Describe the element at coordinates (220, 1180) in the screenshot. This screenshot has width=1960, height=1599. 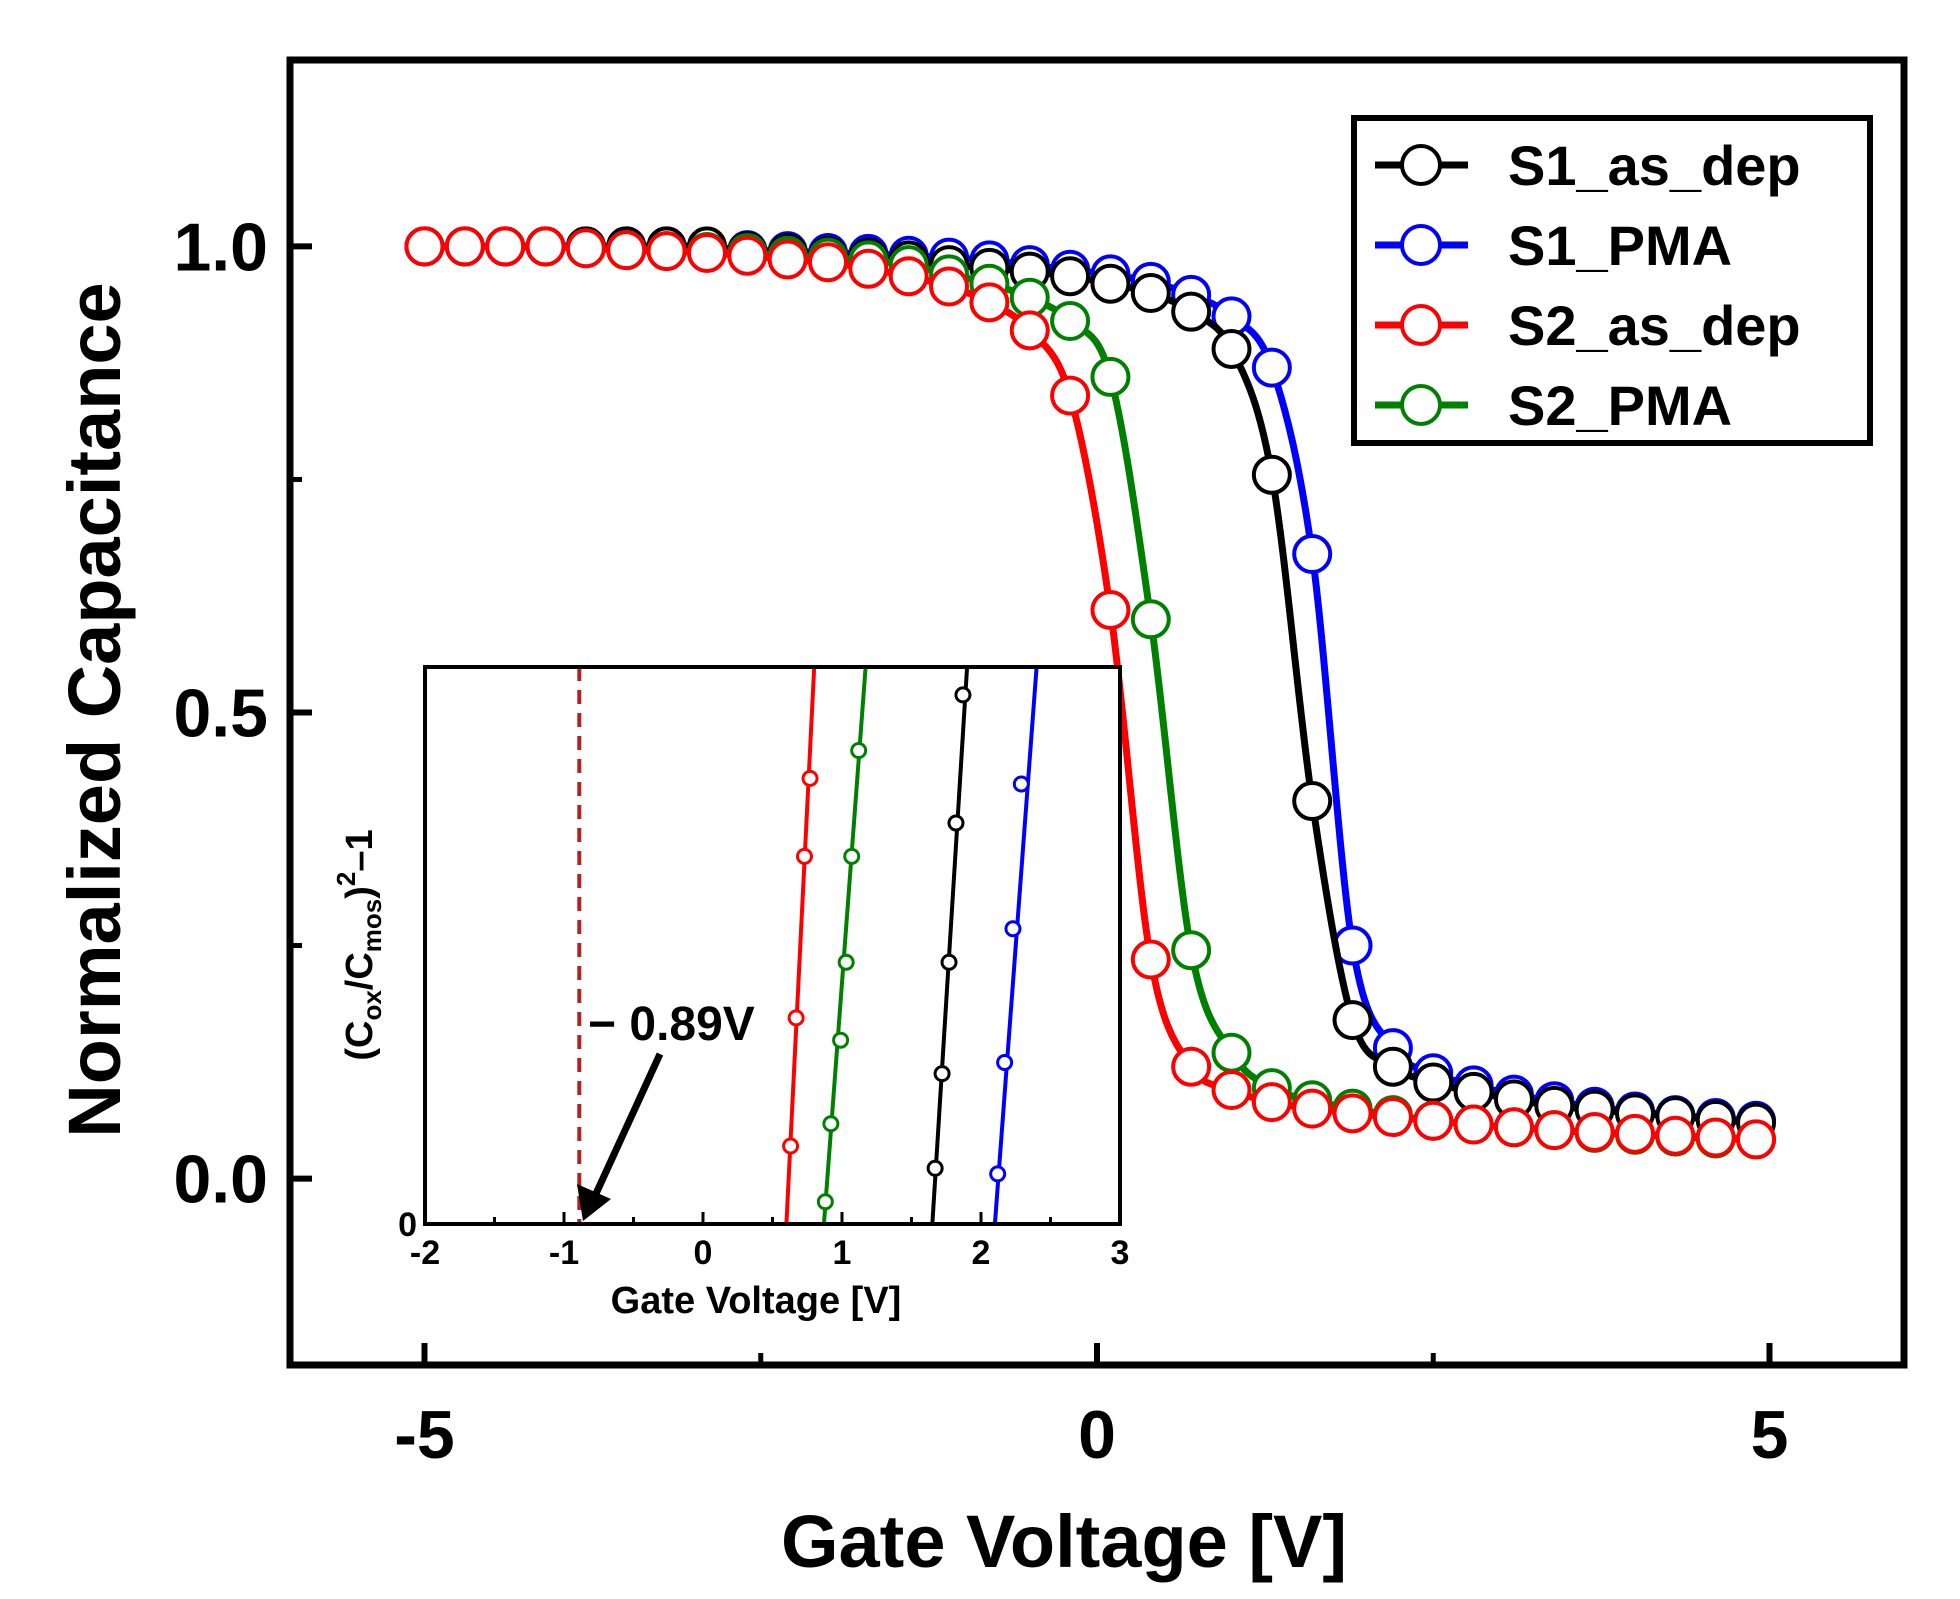
I see `y-tick-label: 0.0` at that location.